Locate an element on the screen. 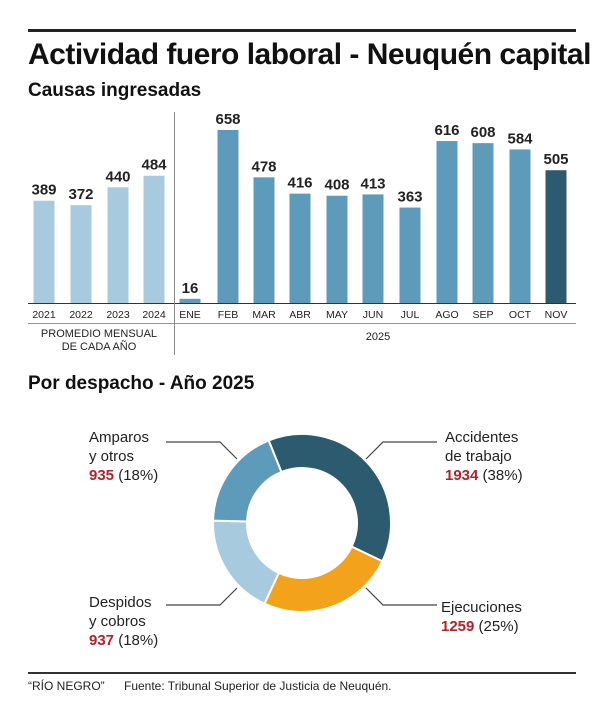  value-label-nov: 505 is located at coordinates (555, 159).